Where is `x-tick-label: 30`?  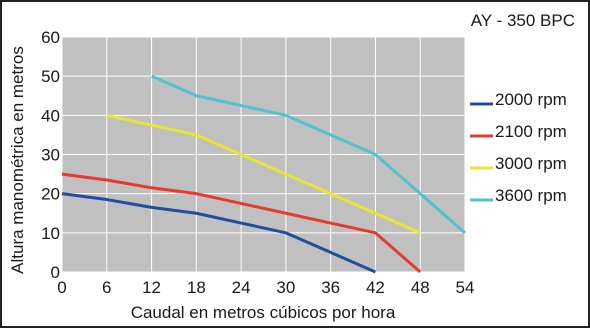 x-tick-label: 30 is located at coordinates (285, 287).